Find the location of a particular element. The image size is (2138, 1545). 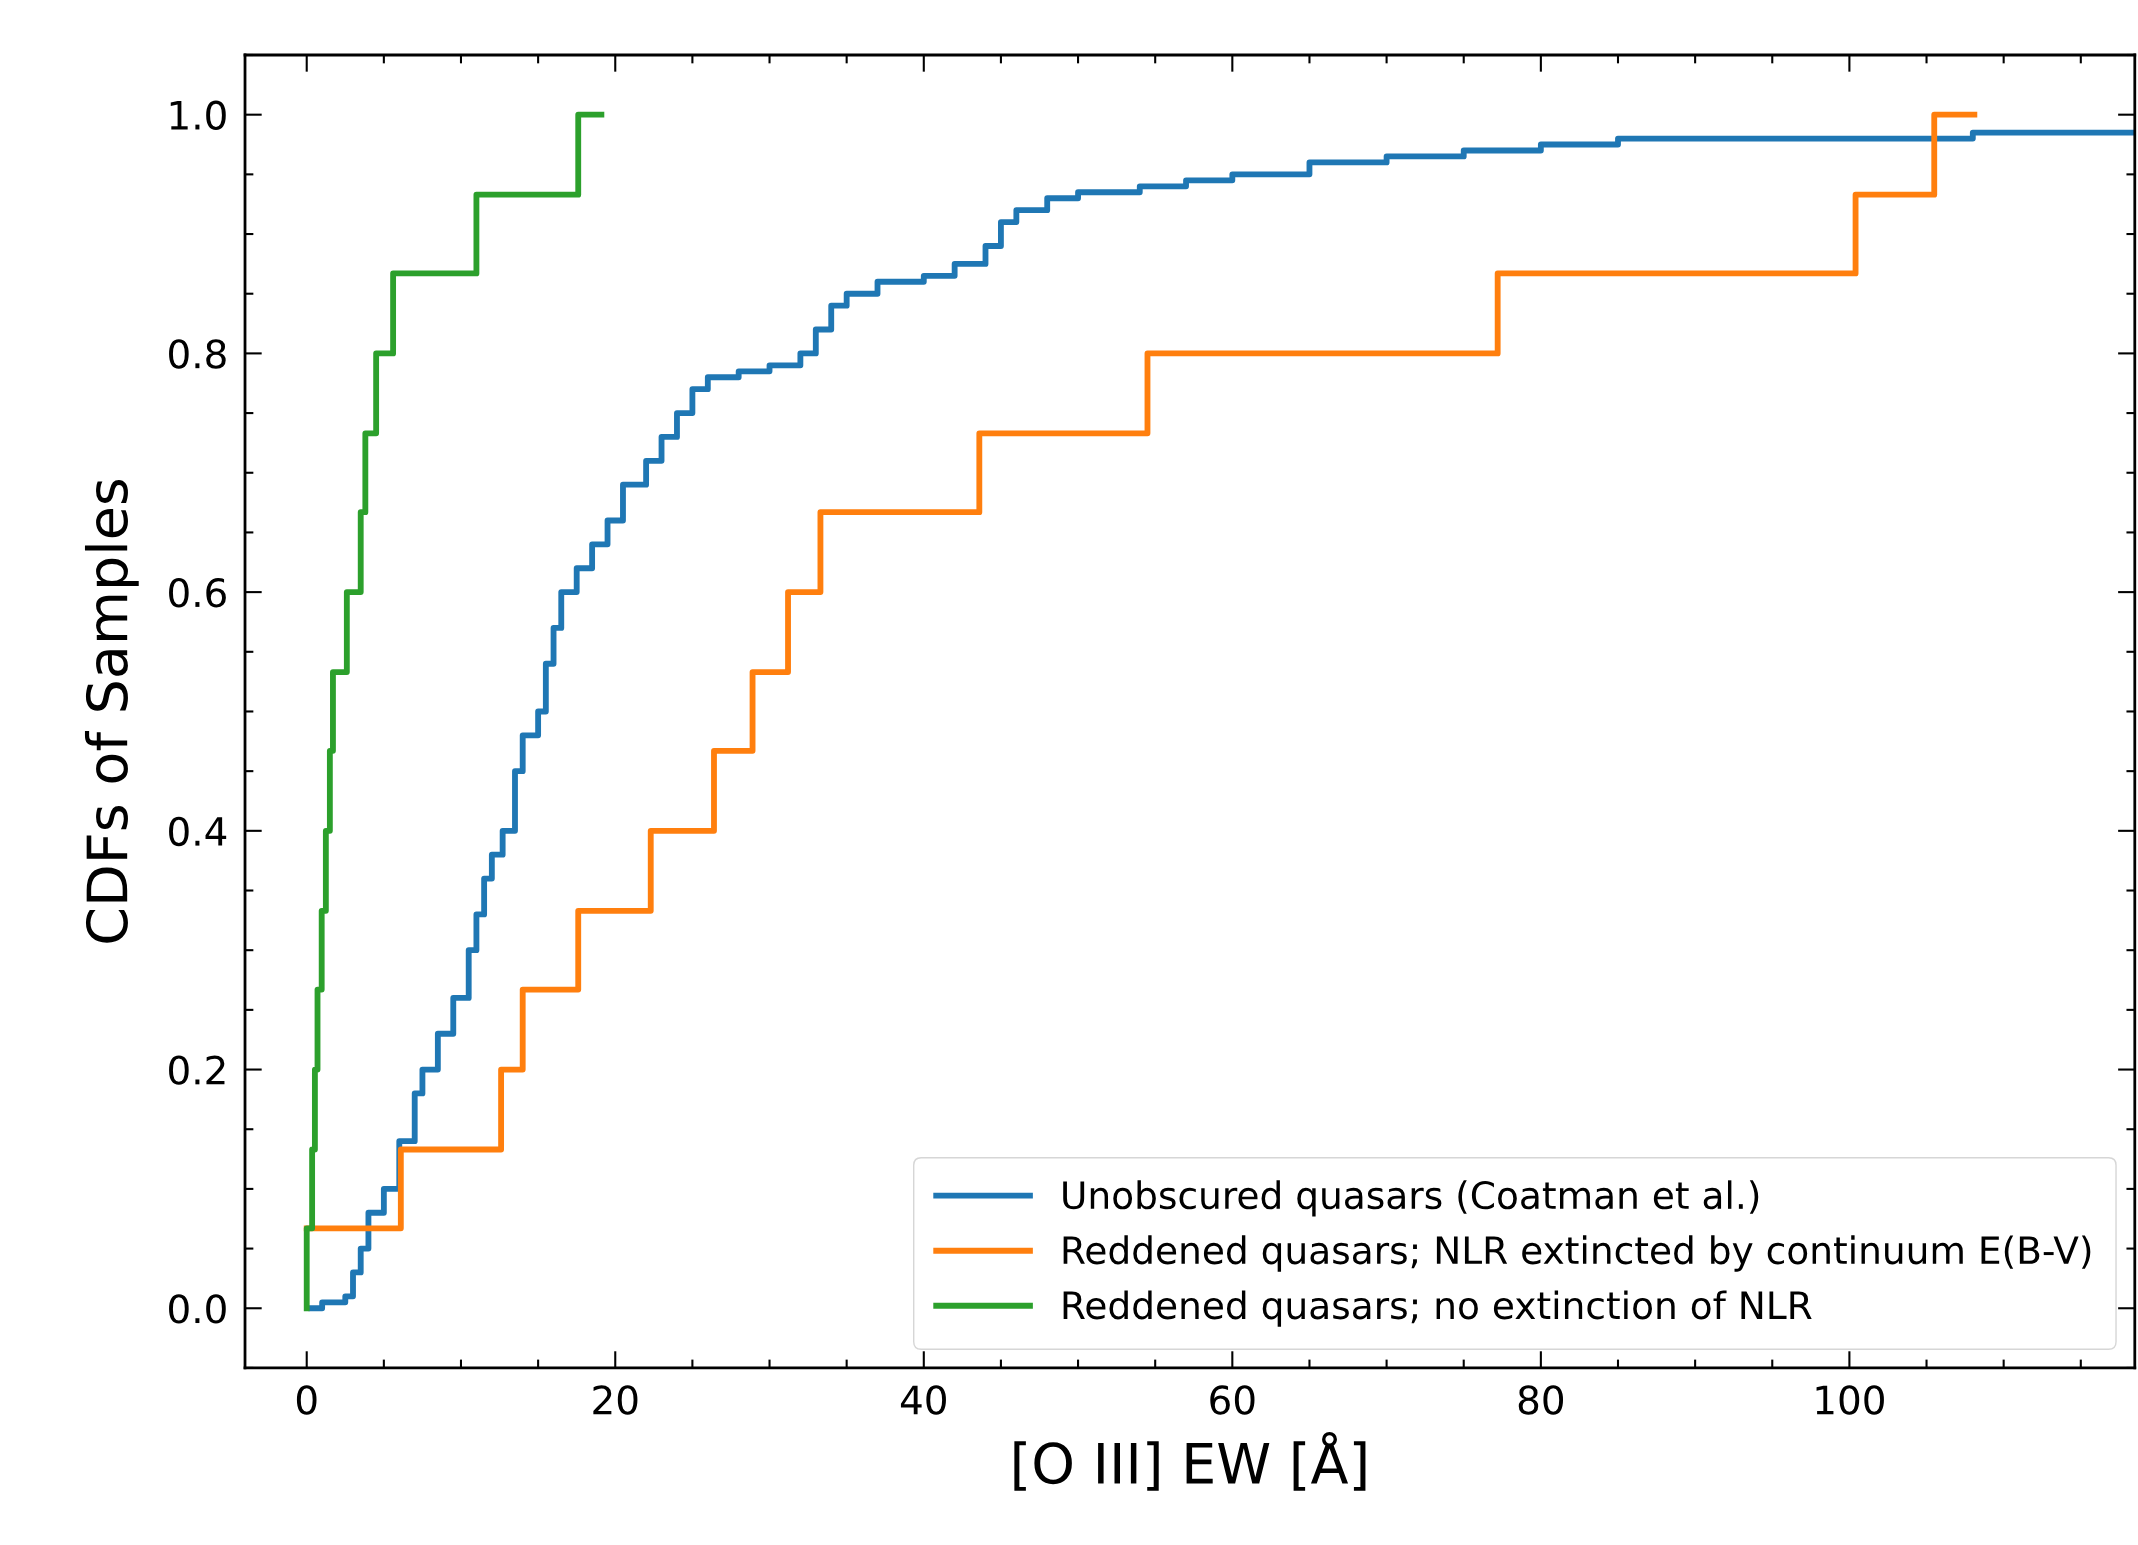

x-tick-label: 100 is located at coordinates (1850, 1400).